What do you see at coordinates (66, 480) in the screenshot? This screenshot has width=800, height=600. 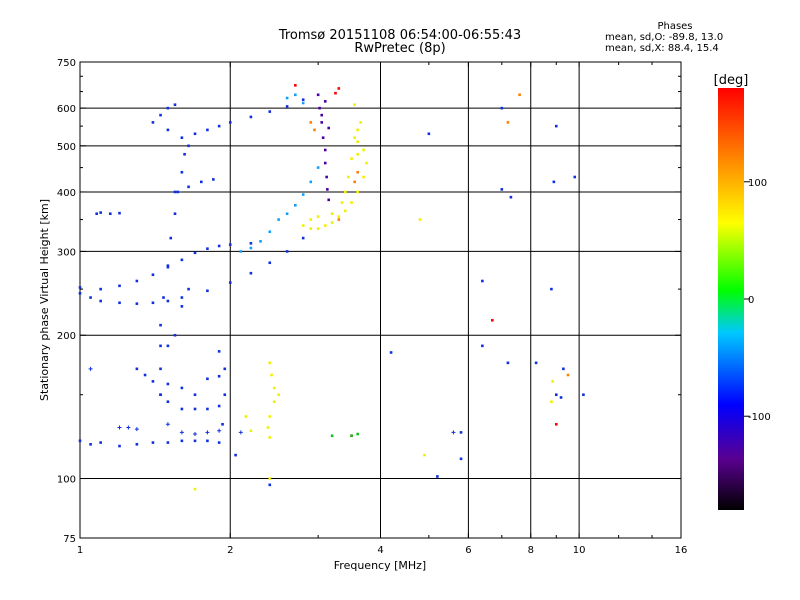 I see `y-tick-label: 100` at bounding box center [66, 480].